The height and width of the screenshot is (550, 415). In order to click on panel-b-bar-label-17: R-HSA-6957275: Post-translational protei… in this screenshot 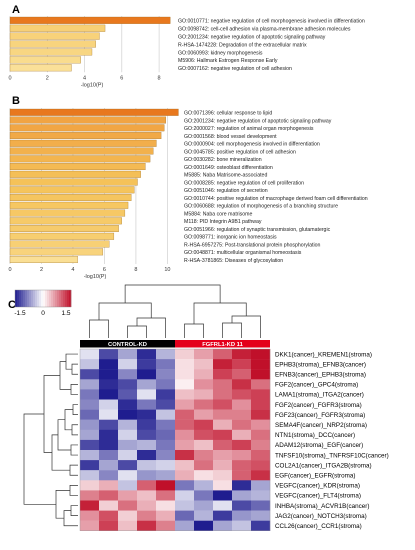, I will do `click(252, 245)`.